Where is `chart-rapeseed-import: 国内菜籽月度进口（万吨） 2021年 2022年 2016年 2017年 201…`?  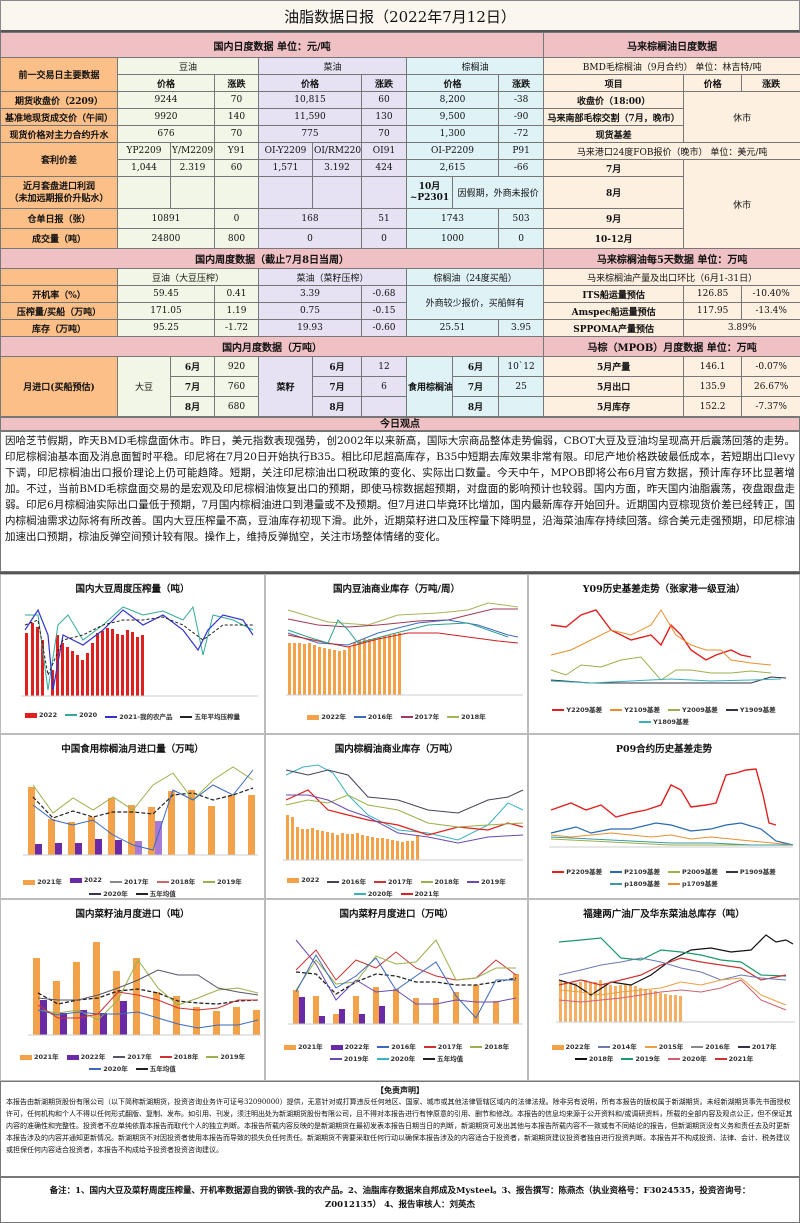
chart-rapeseed-import: 国内菜籽月度进口（万吨） 2021年 2022年 2016年 2017年 201… is located at coordinates (396, 990).